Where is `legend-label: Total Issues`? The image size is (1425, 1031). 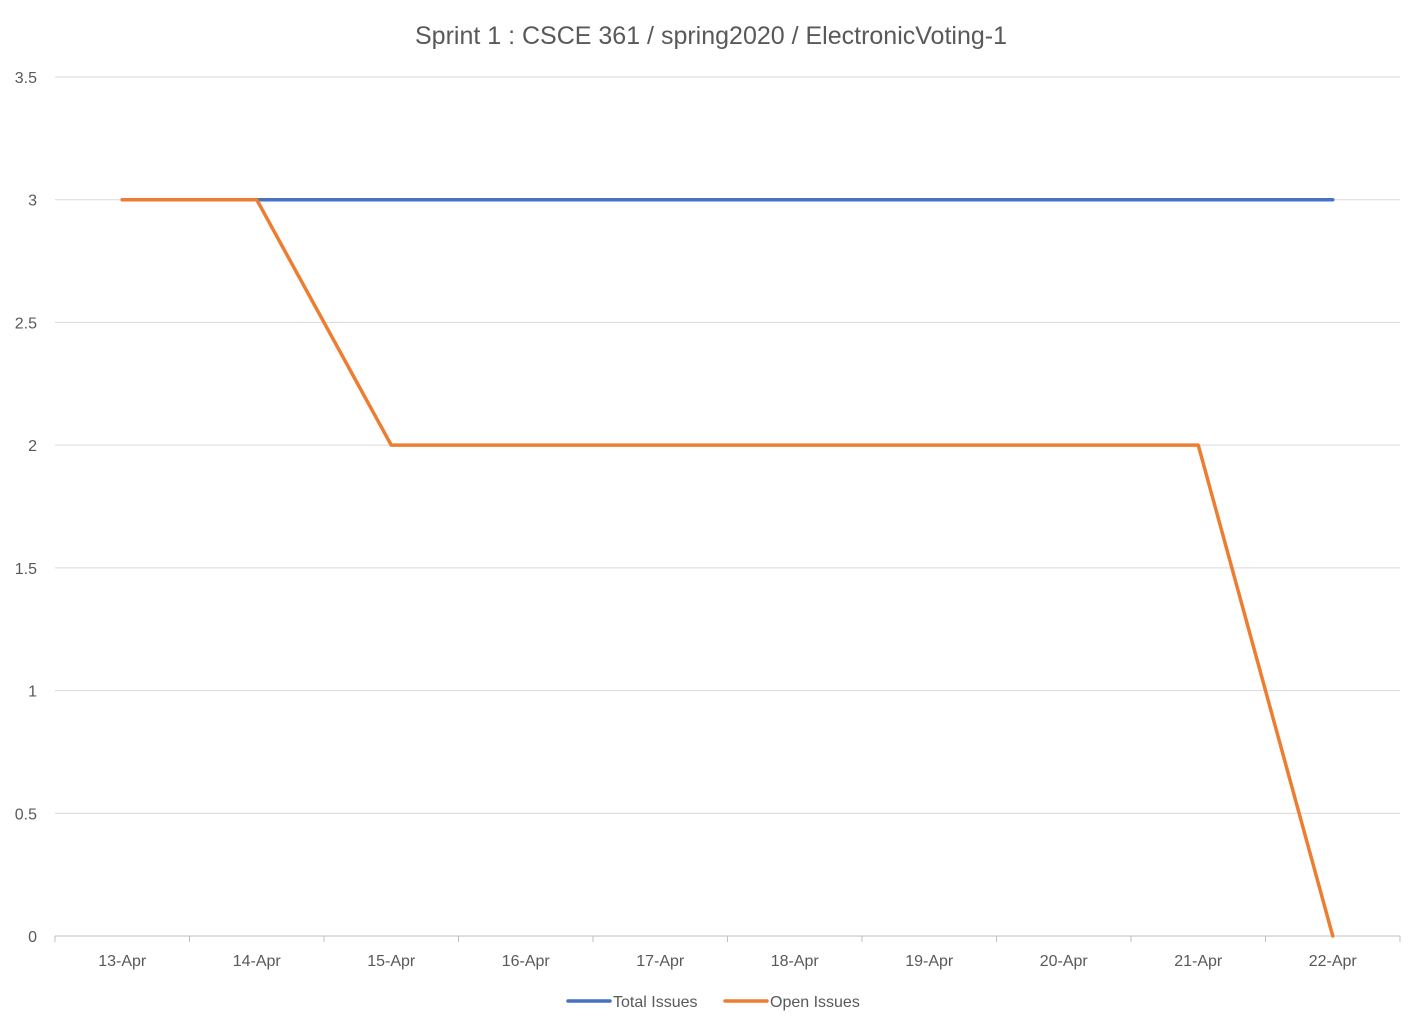 legend-label: Total Issues is located at coordinates (655, 1002).